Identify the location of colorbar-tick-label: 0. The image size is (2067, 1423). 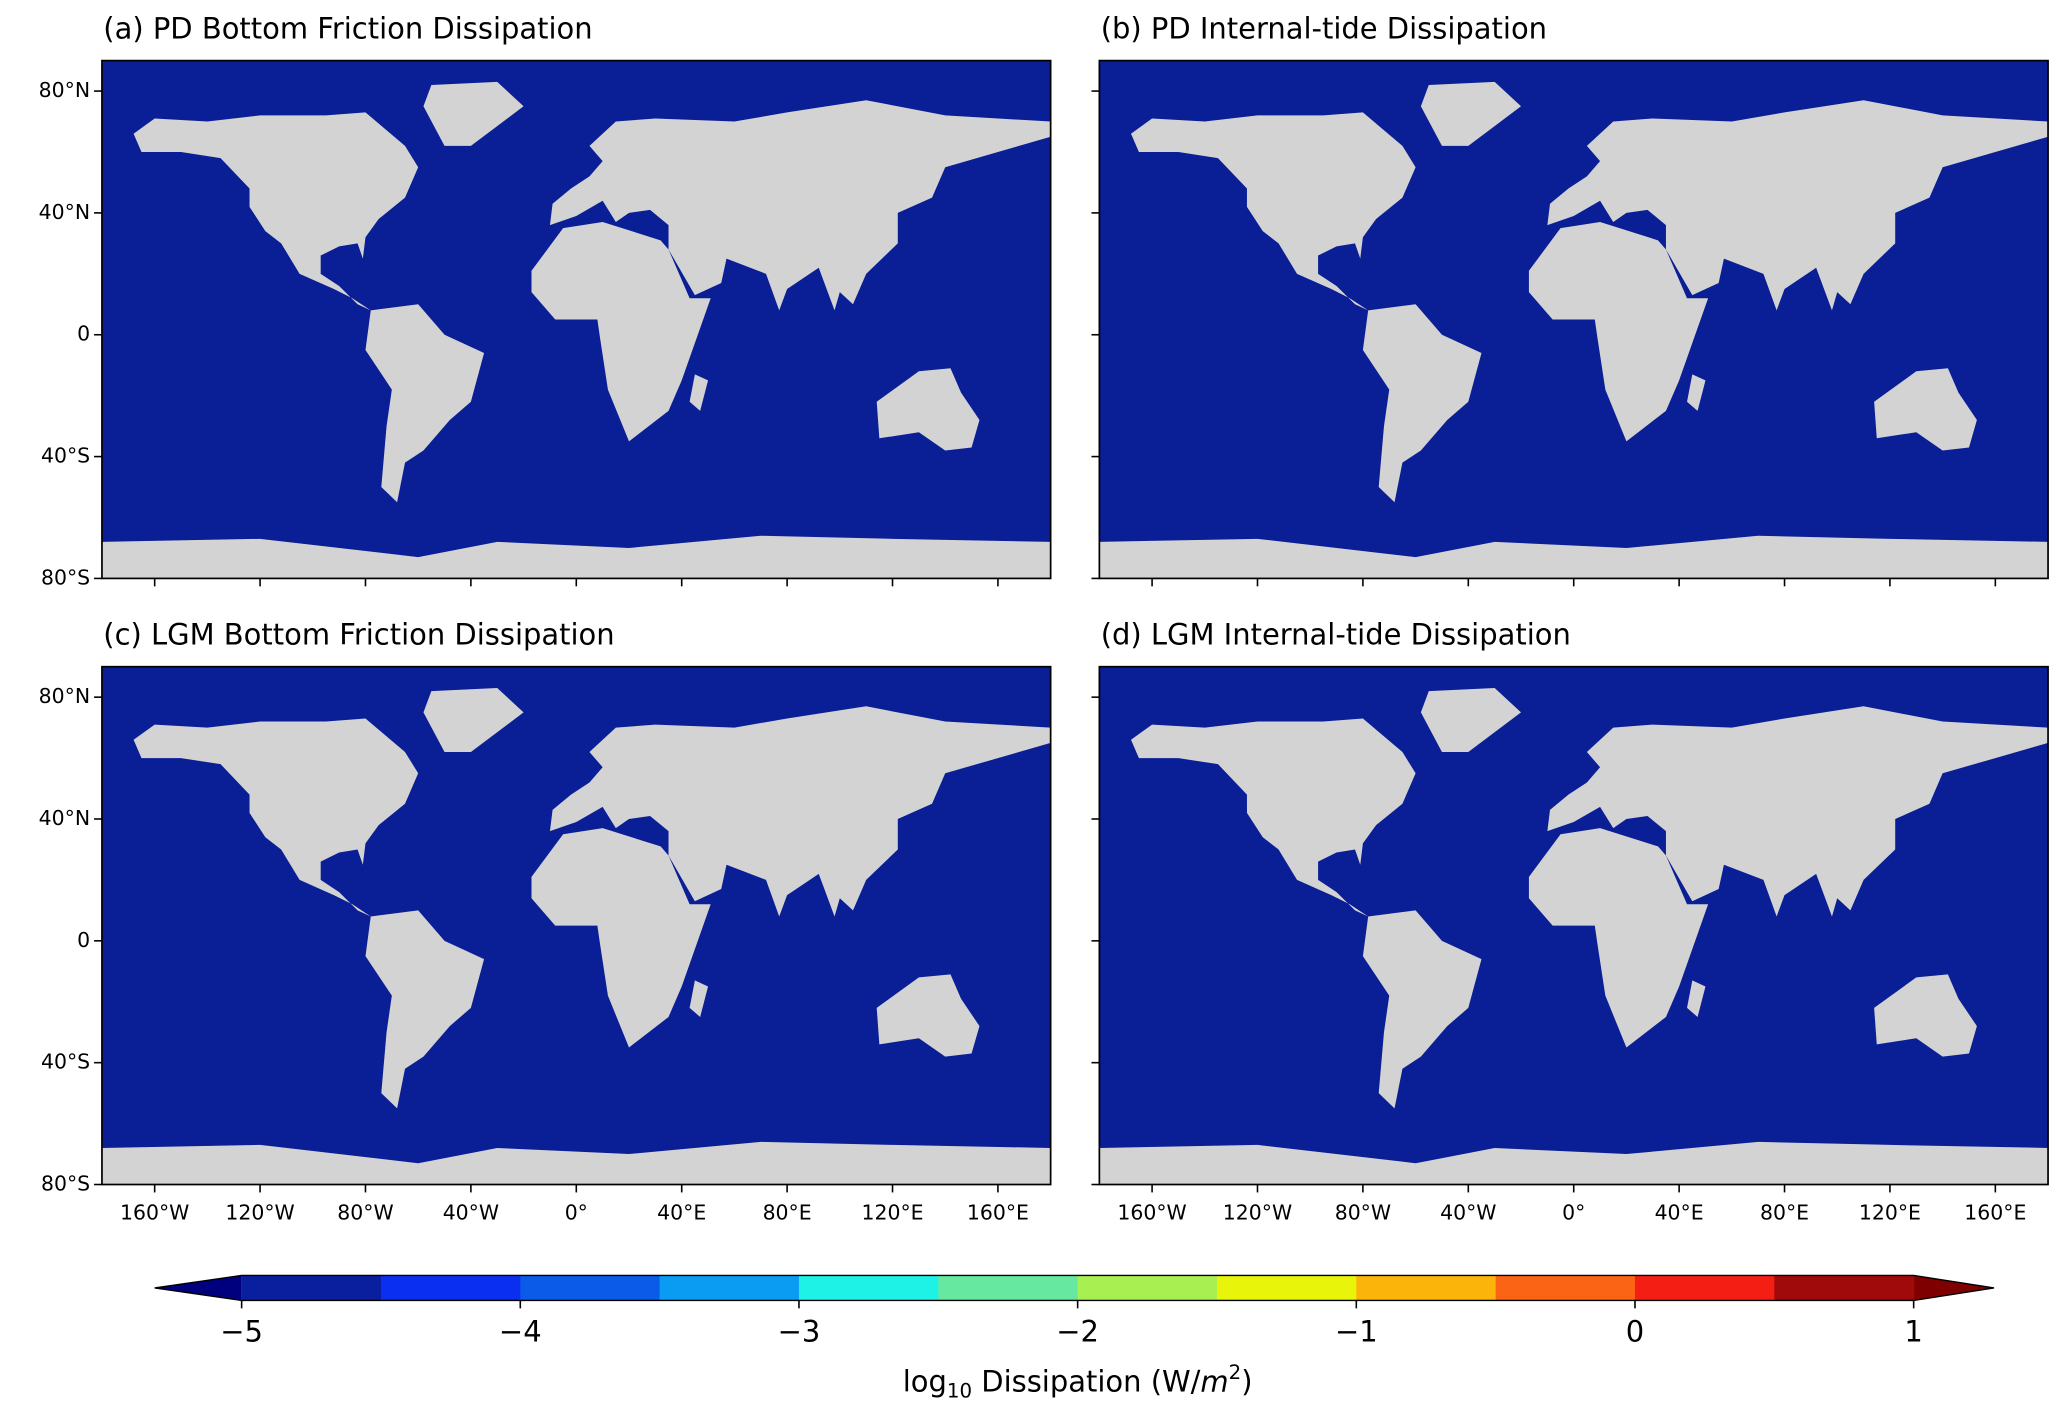
(1635, 1331).